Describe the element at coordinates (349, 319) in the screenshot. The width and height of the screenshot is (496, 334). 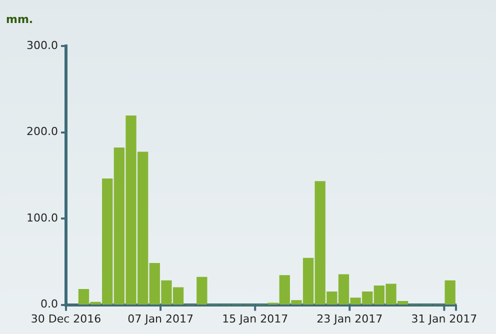
I see `x-tick-label: 23 Jan 2017` at that location.